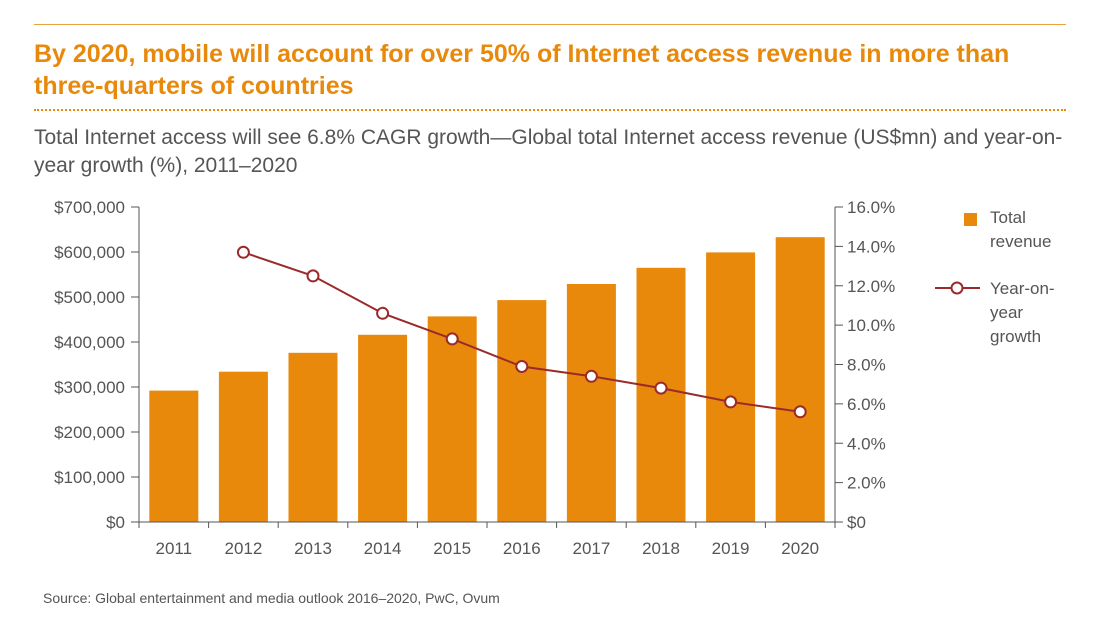 The image size is (1110, 624). I want to click on legend-label-growth: year, so click(1006, 312).